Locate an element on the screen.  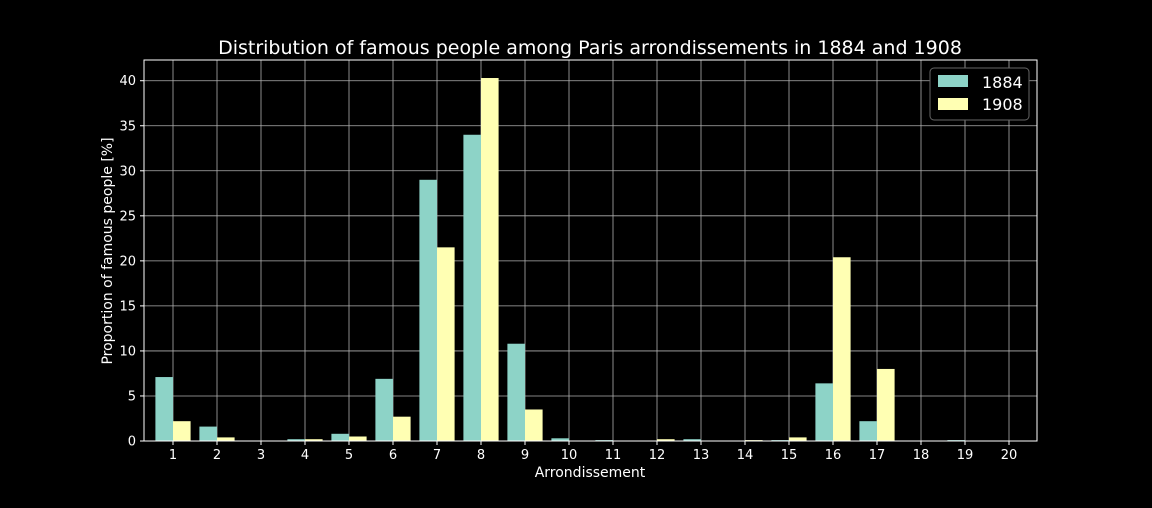
x-tick-label: 14 is located at coordinates (745, 455).